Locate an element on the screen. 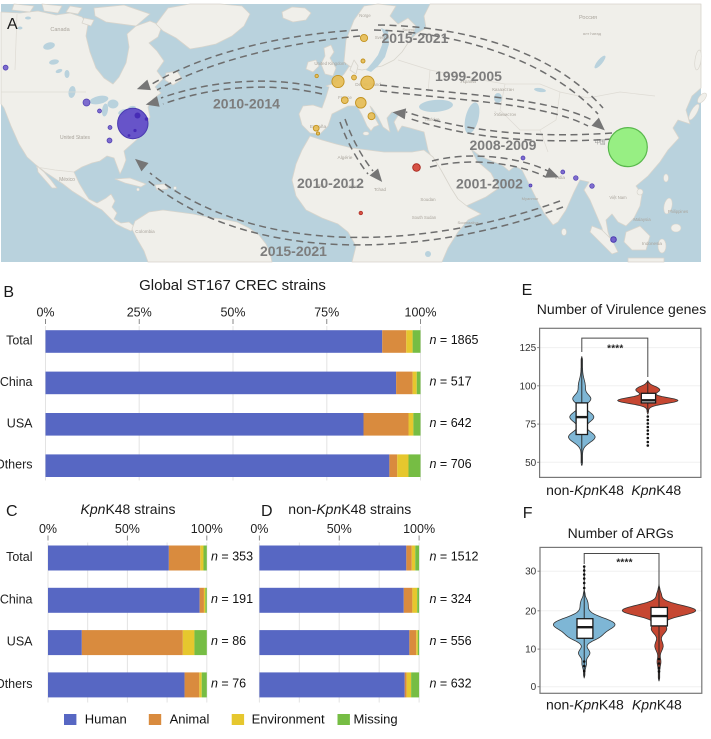 The height and width of the screenshot is (739, 711). svg-text: A is located at coordinates (12, 24).